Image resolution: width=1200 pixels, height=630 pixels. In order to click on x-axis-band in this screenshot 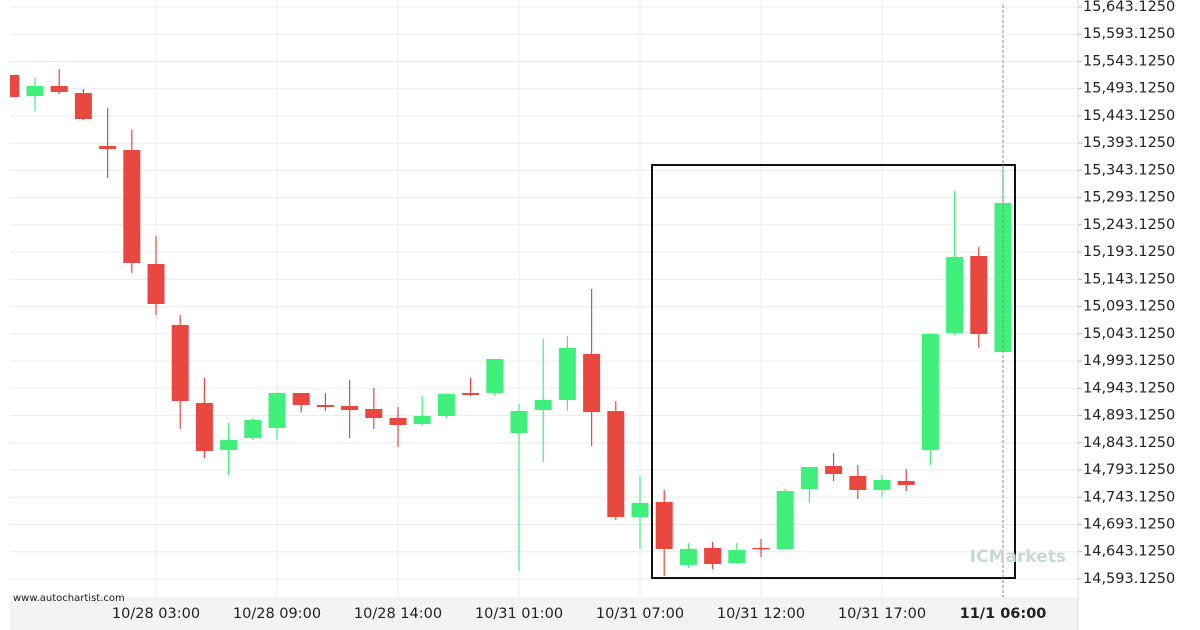, I will do `click(544, 613)`.